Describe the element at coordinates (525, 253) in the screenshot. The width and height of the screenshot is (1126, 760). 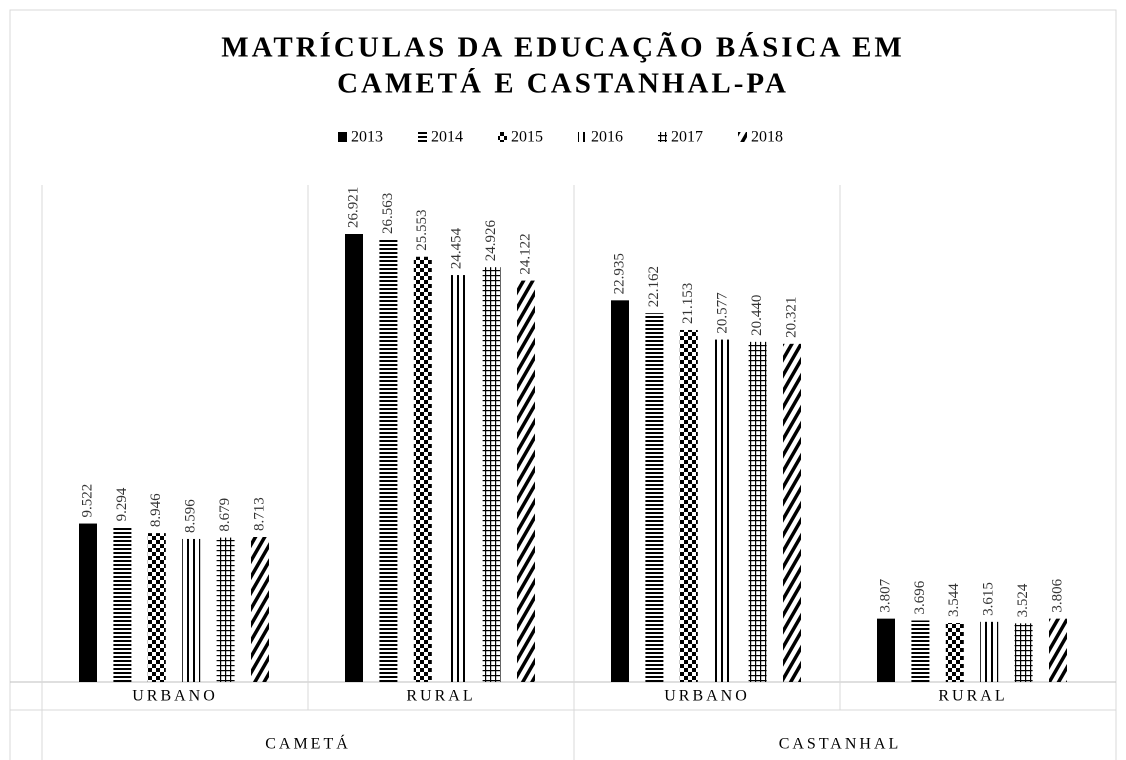
I see `value-label: 24.122` at that location.